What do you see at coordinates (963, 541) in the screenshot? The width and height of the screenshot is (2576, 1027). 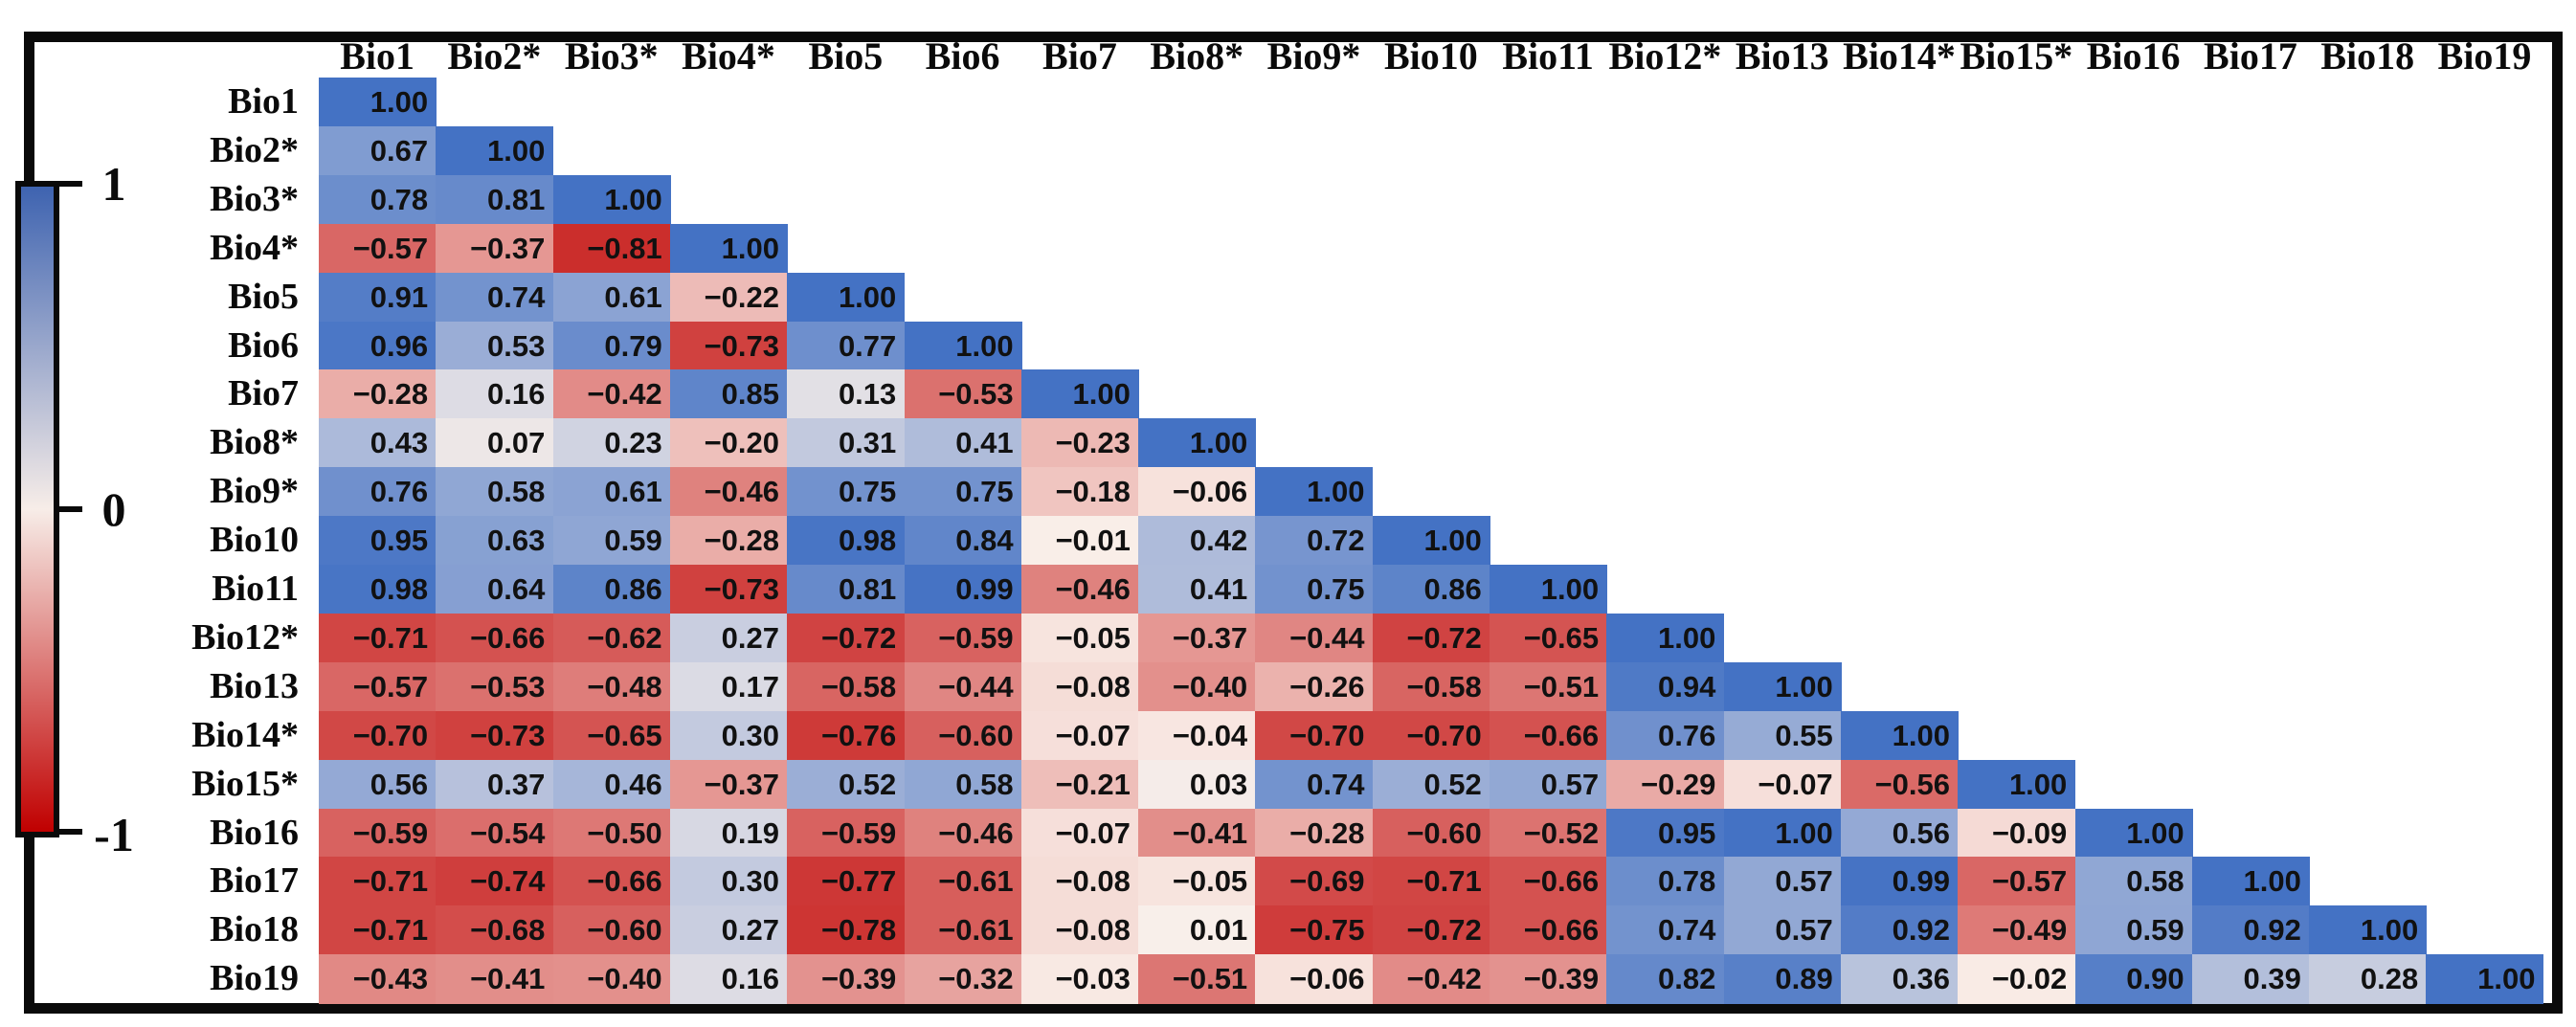 I see `cell-Bio10-Bio6: 0.84` at bounding box center [963, 541].